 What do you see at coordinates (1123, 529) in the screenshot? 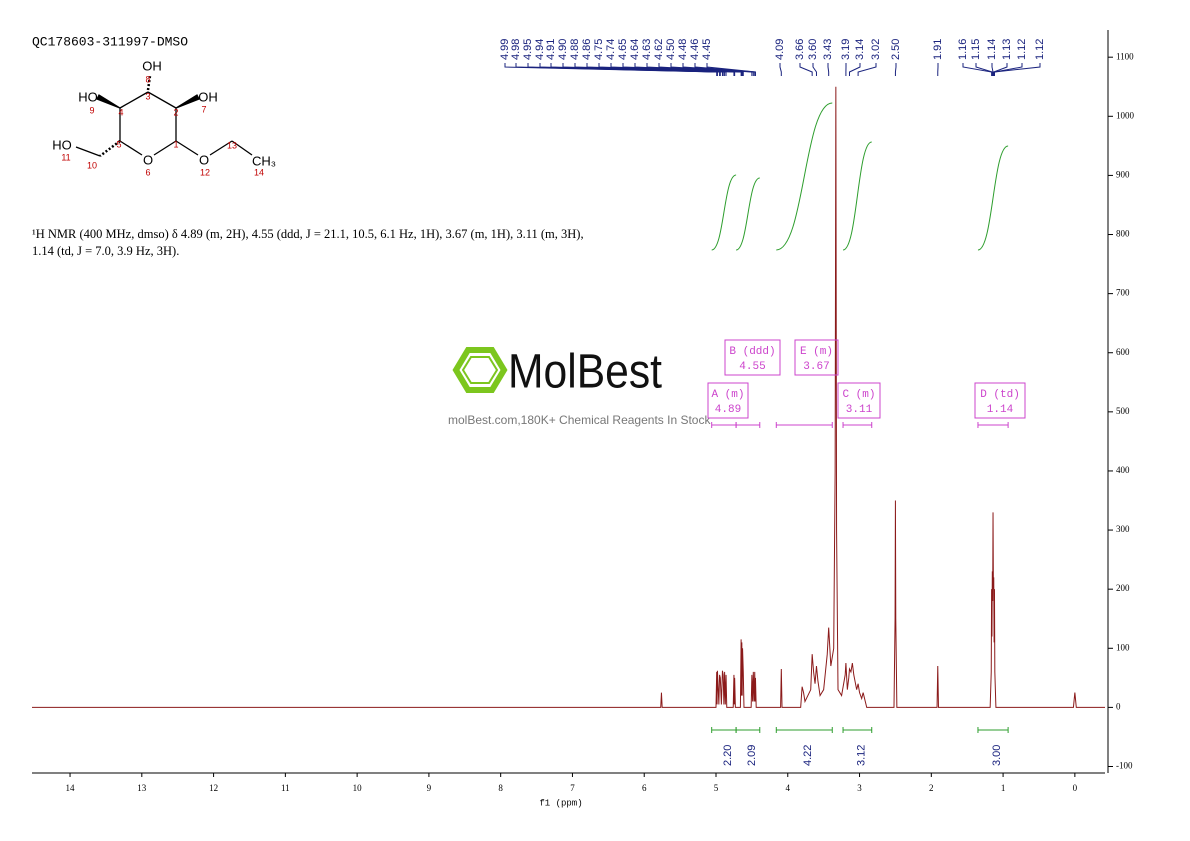
I see `y-tick-label: 300` at bounding box center [1123, 529].